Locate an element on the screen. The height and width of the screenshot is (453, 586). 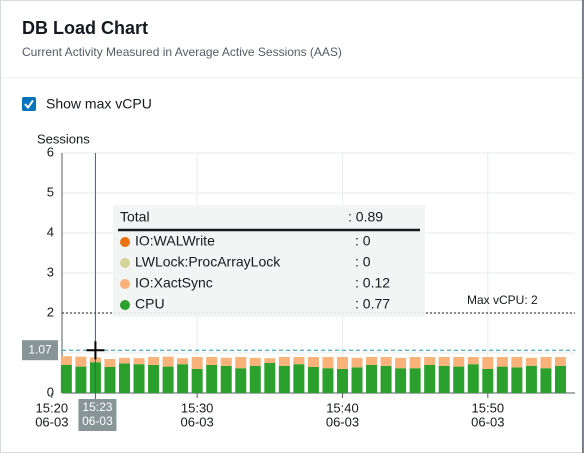
y-tick-label: 0 is located at coordinates (50, 391).